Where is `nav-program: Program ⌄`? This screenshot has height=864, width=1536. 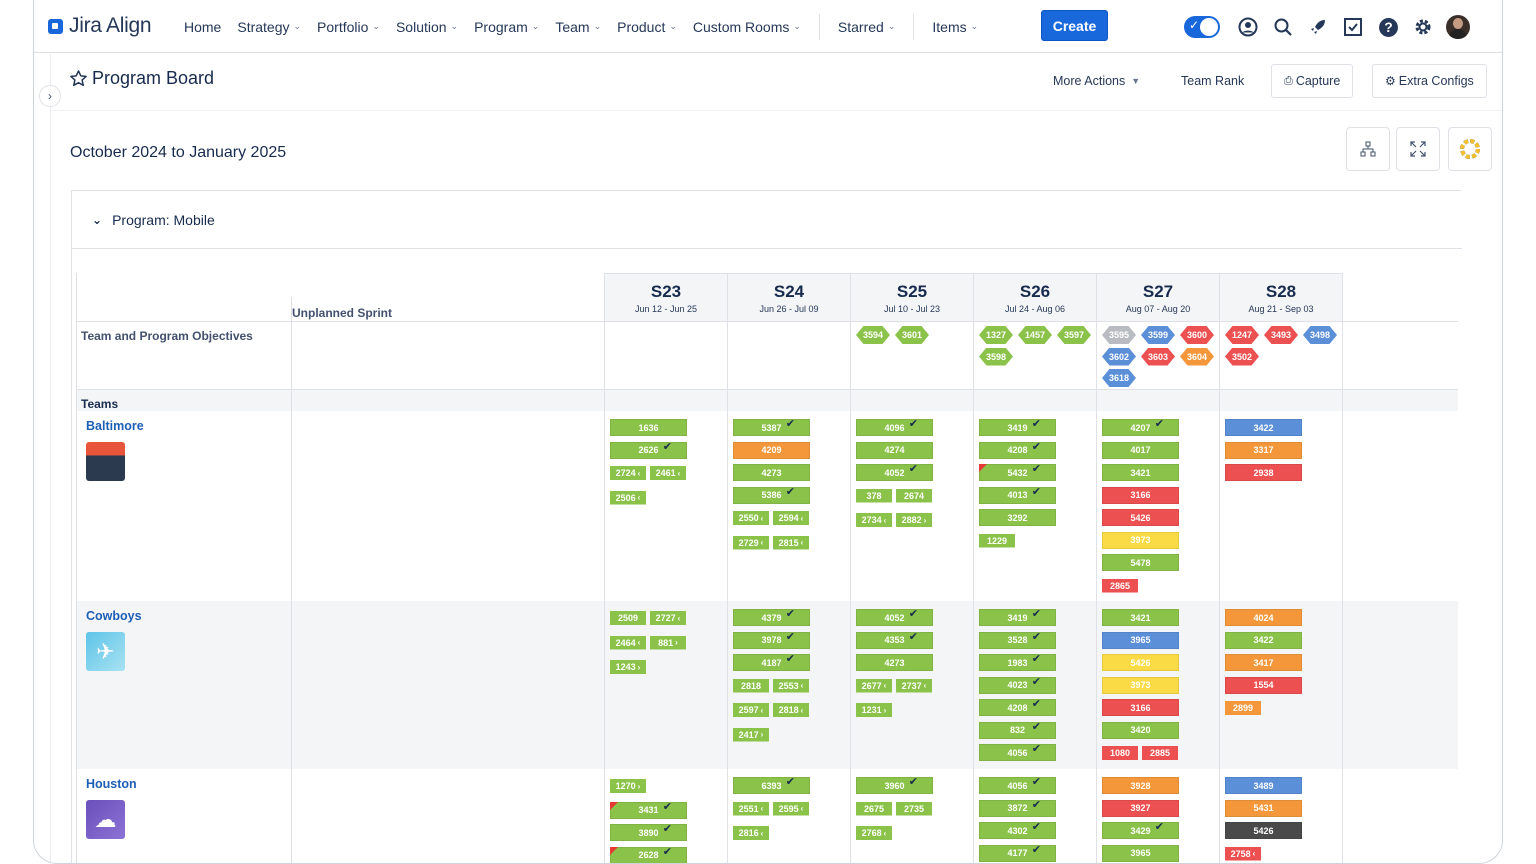 nav-program: Program ⌄ is located at coordinates (506, 27).